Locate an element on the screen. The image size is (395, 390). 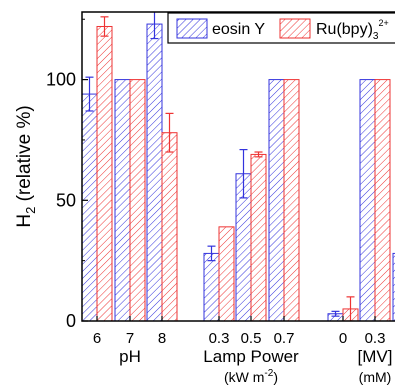
y-tick-label-50: 50 is located at coordinates (66, 200).